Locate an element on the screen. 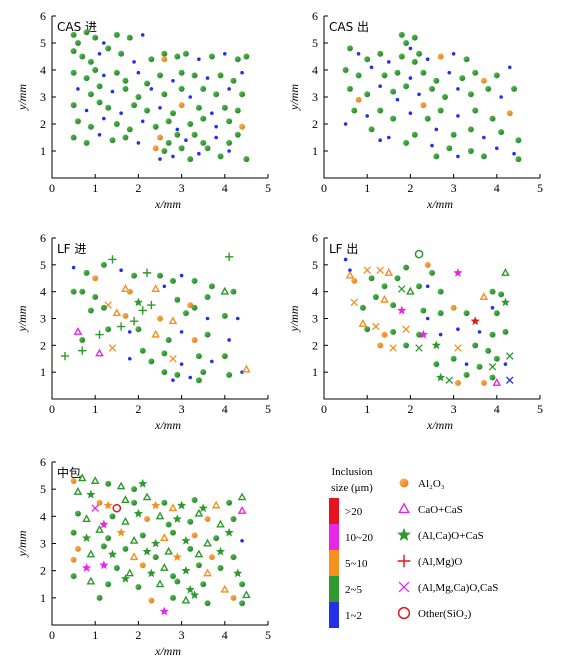 This screenshot has width=573, height=664. x-tick-label: 0 is located at coordinates (324, 188).